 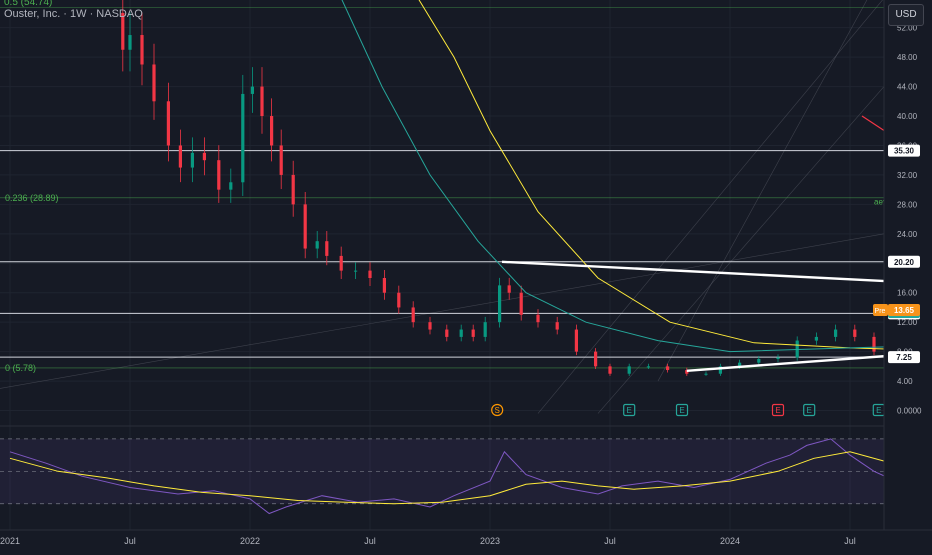 What do you see at coordinates (907, 175) in the screenshot?
I see `price-tick-label: 32.00` at bounding box center [907, 175].